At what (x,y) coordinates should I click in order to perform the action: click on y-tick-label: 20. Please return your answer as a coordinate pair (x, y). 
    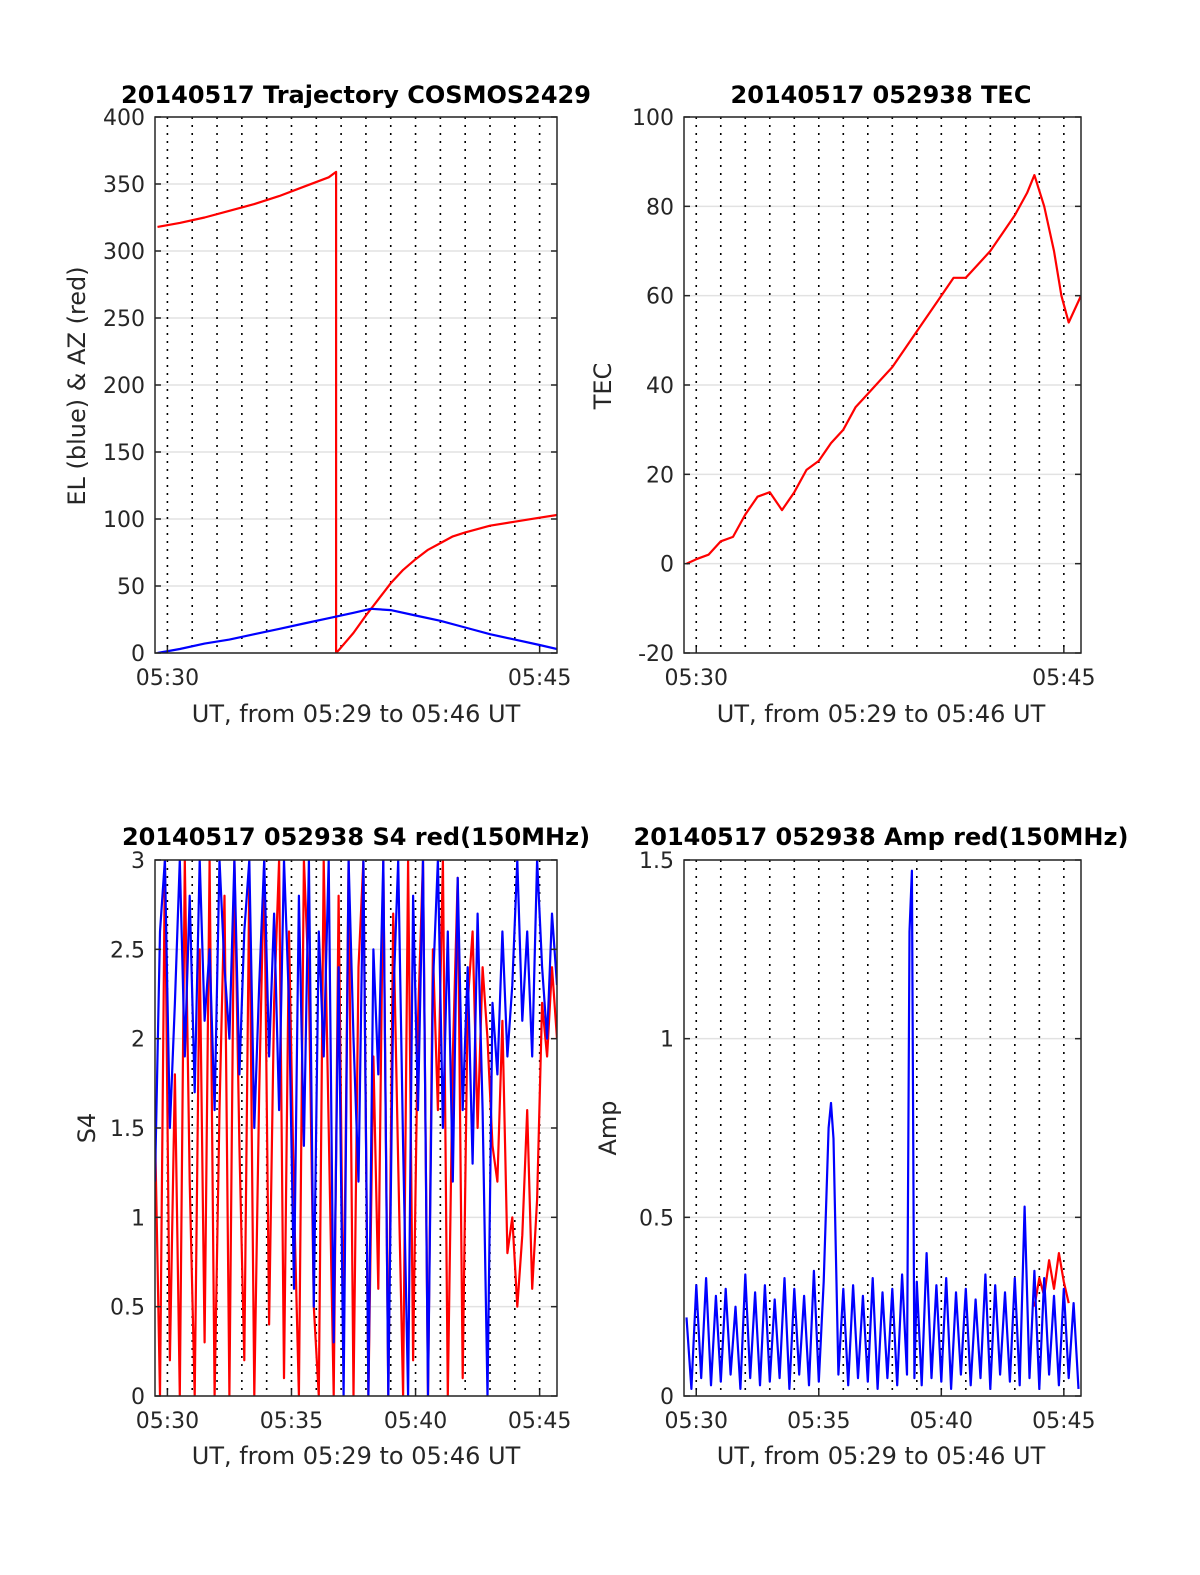
    Looking at the image, I should click on (660, 475).